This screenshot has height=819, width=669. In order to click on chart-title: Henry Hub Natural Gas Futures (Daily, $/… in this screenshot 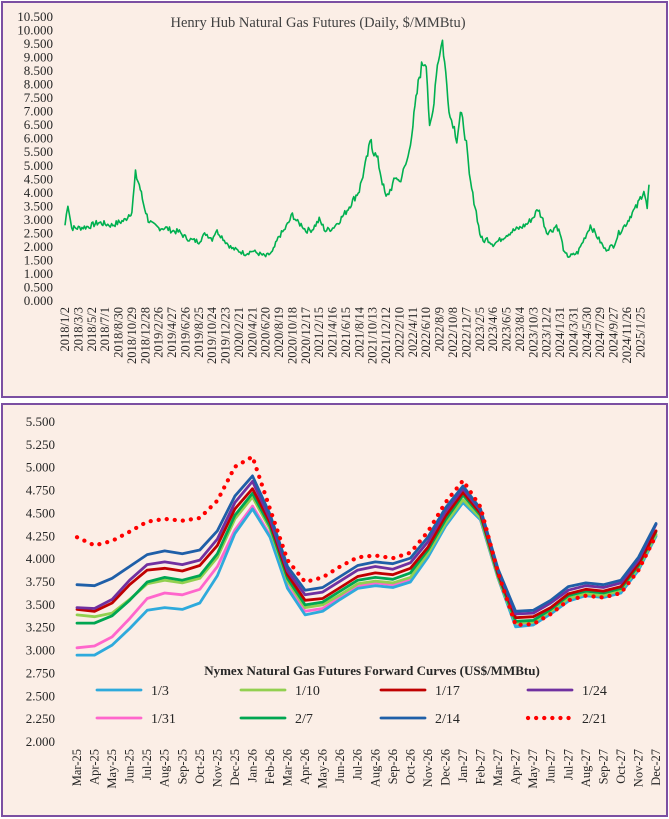, I will do `click(317, 23)`.